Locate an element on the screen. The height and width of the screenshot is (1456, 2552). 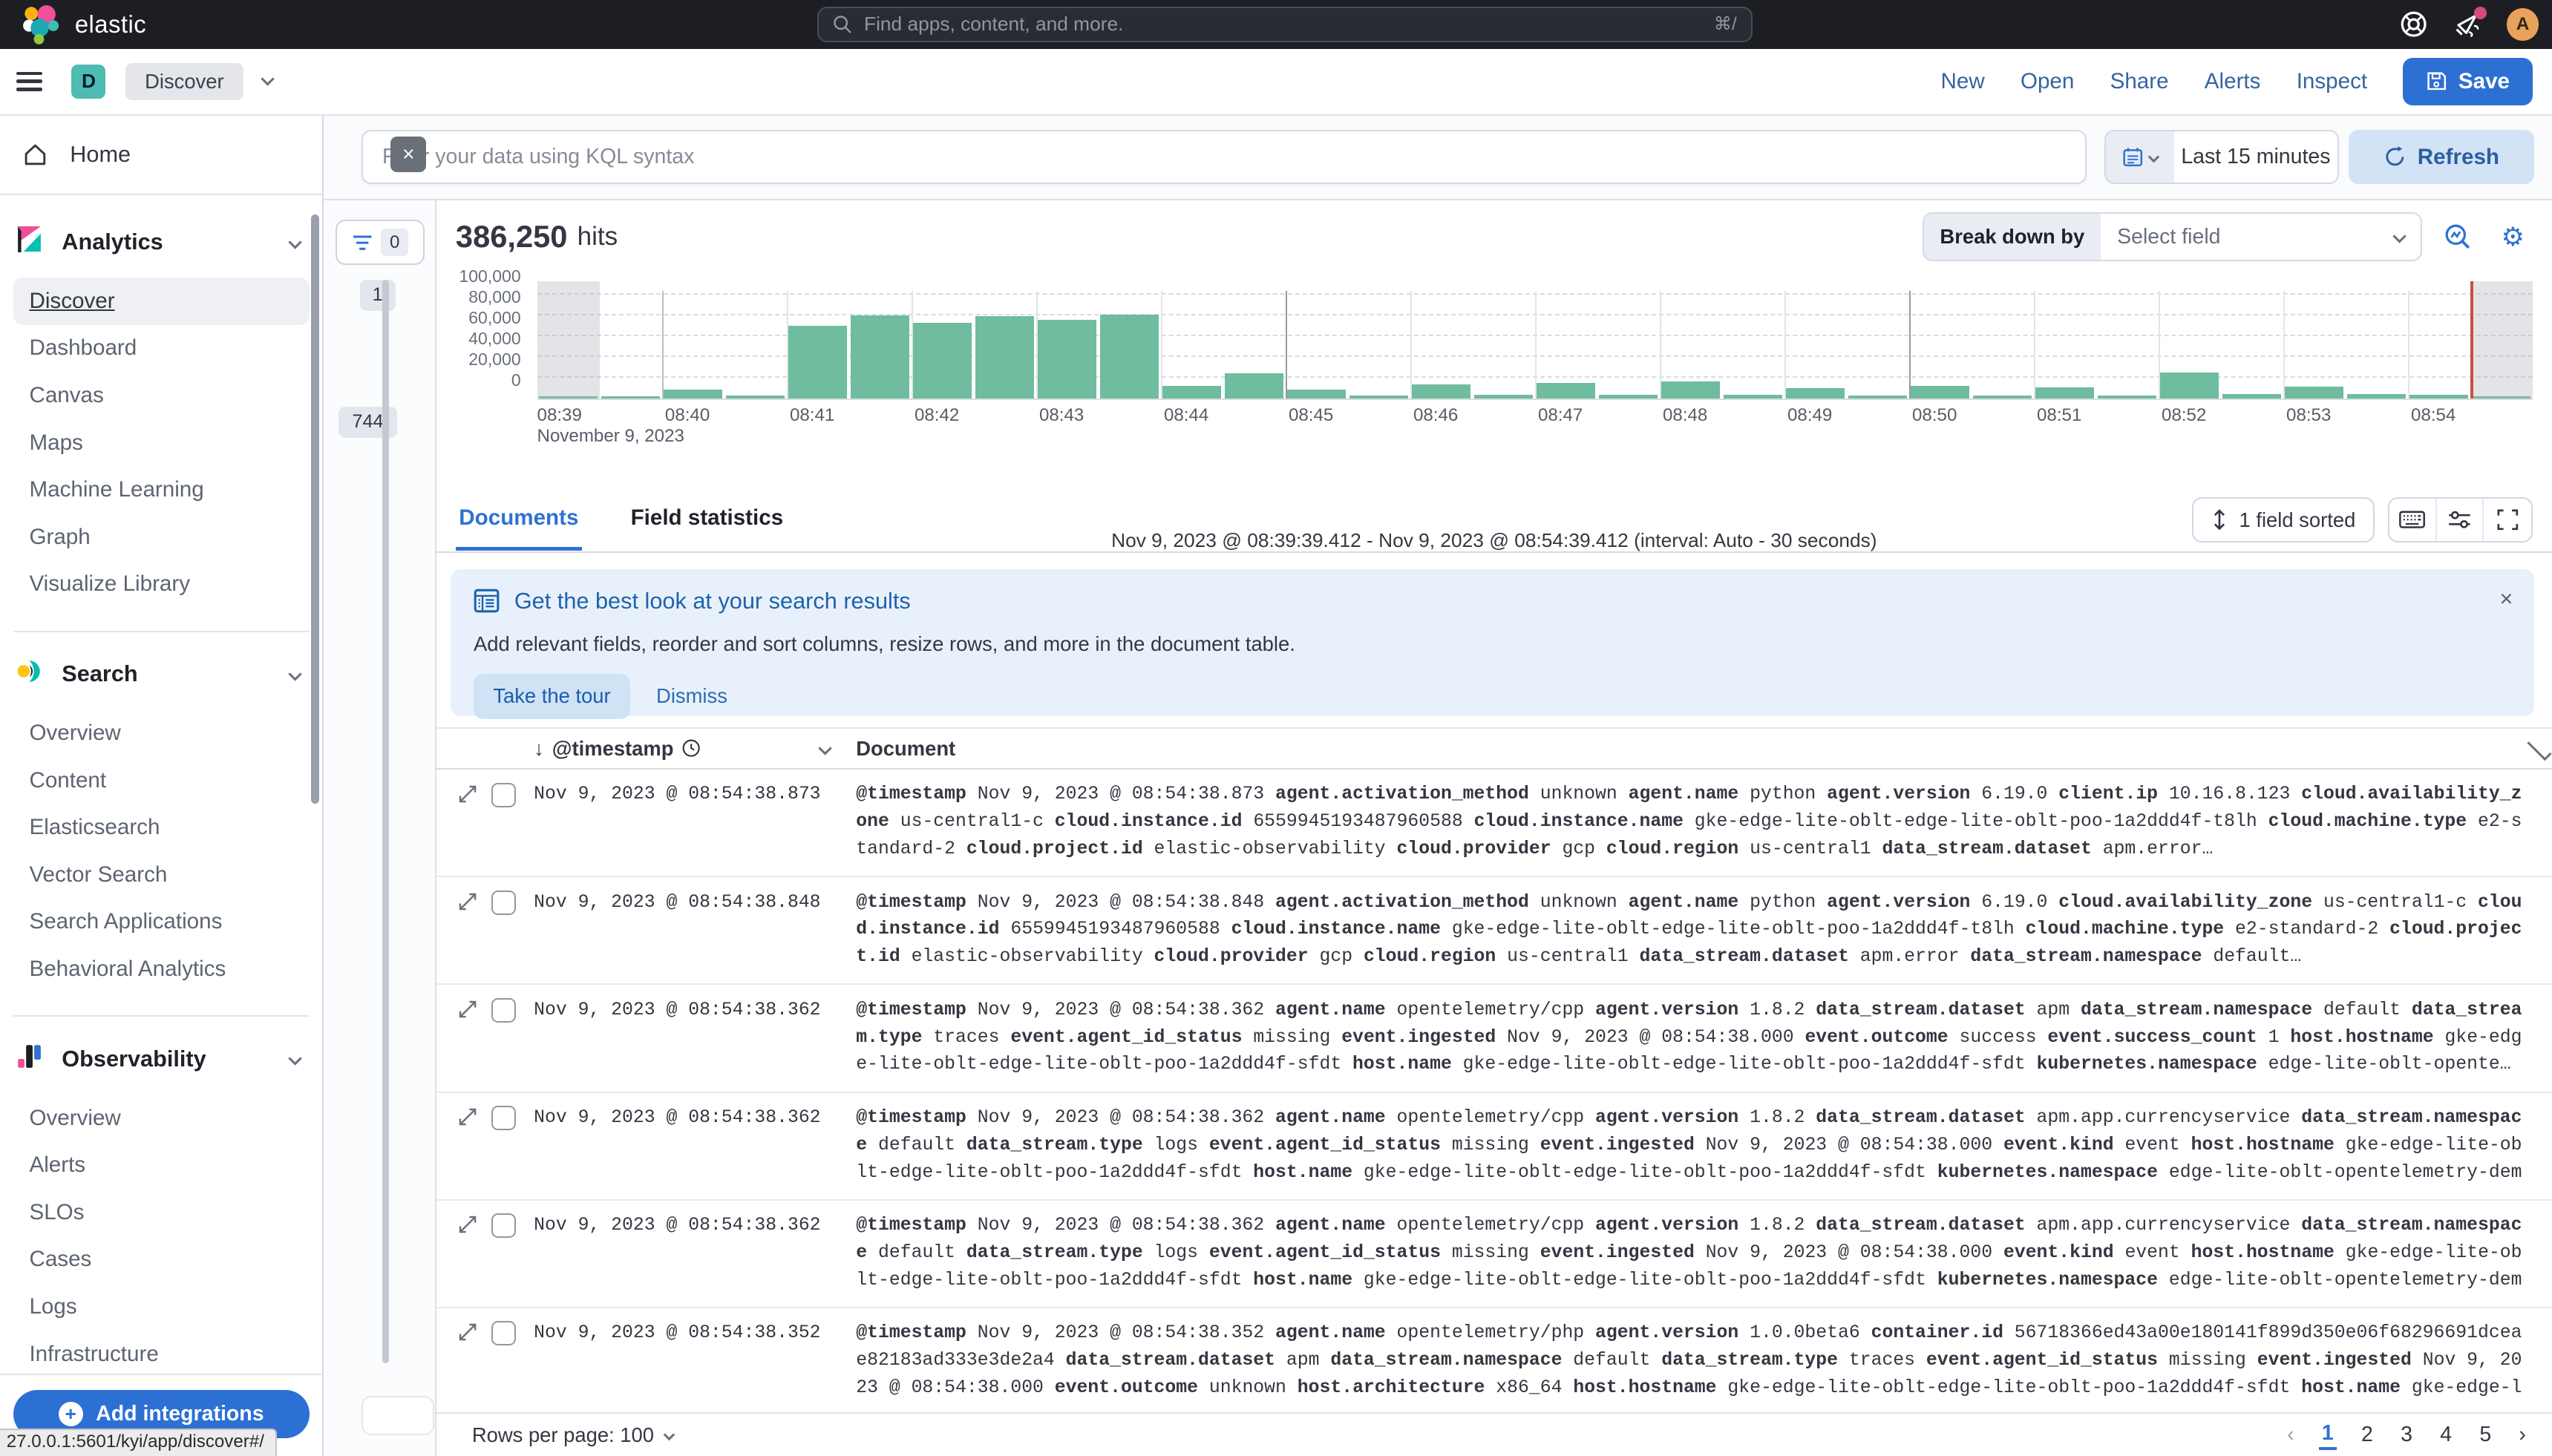
sidebar-item-behavioral-analytics: Behavioral Analytics is located at coordinates (127, 969).